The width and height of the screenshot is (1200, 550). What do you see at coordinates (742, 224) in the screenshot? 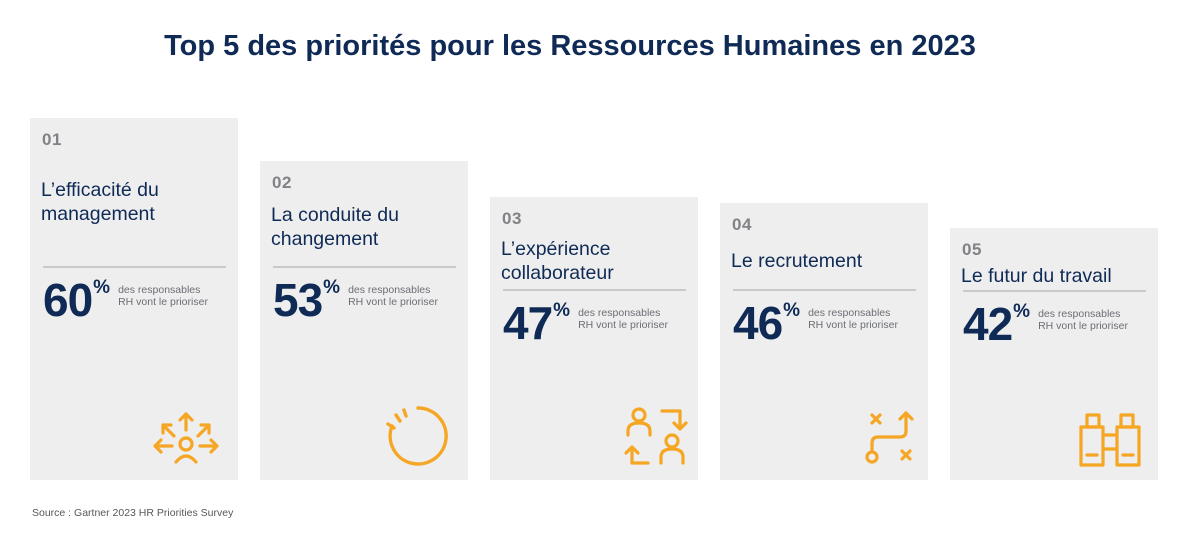
I see `card-number: 04` at bounding box center [742, 224].